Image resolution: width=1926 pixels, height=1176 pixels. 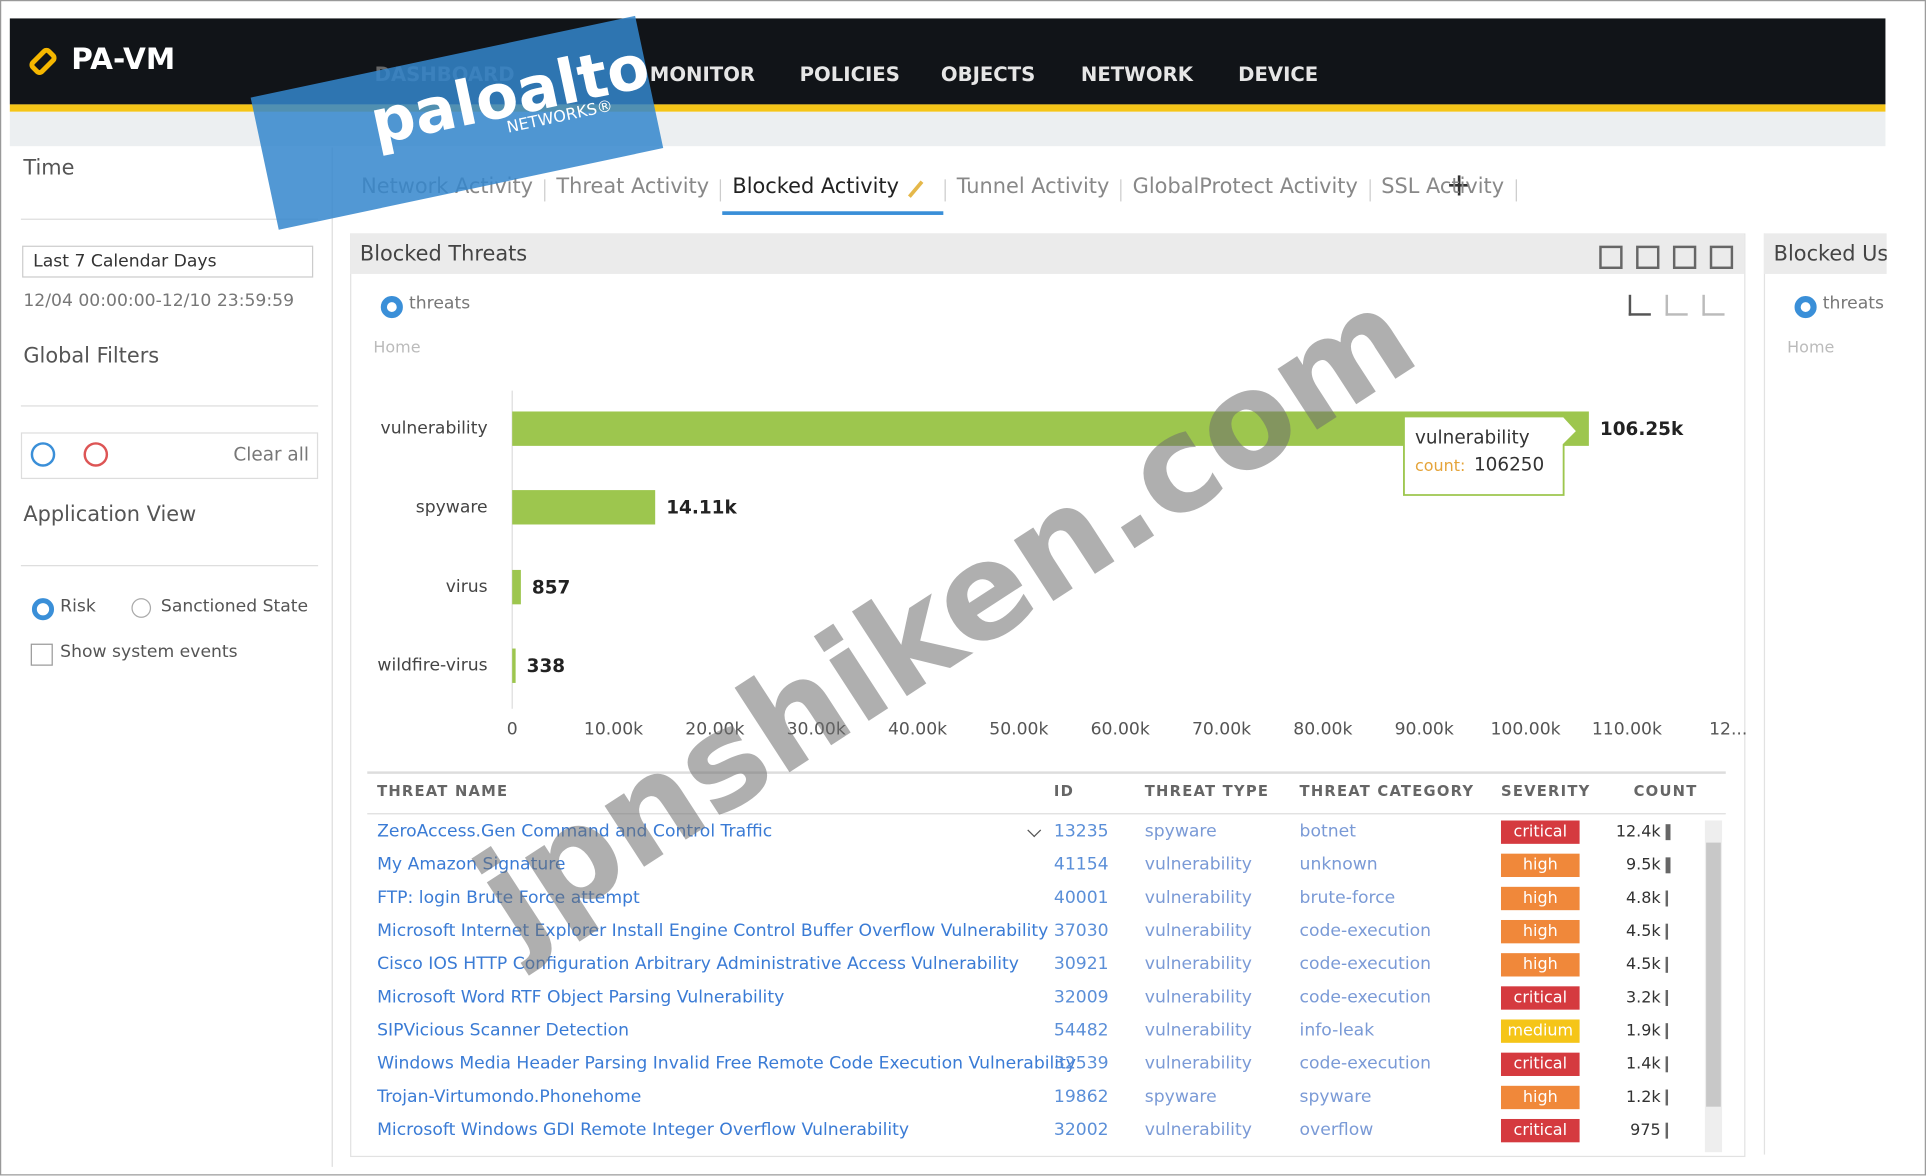 What do you see at coordinates (1336, 1130) in the screenshot?
I see `cell: overflow` at bounding box center [1336, 1130].